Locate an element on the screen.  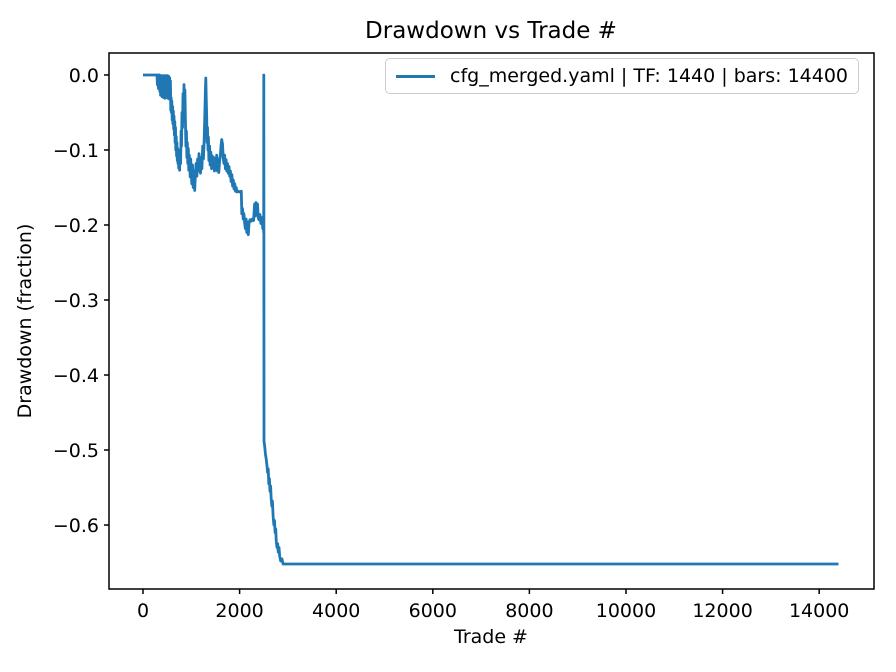
x-tick-label: 6000 is located at coordinates (433, 611).